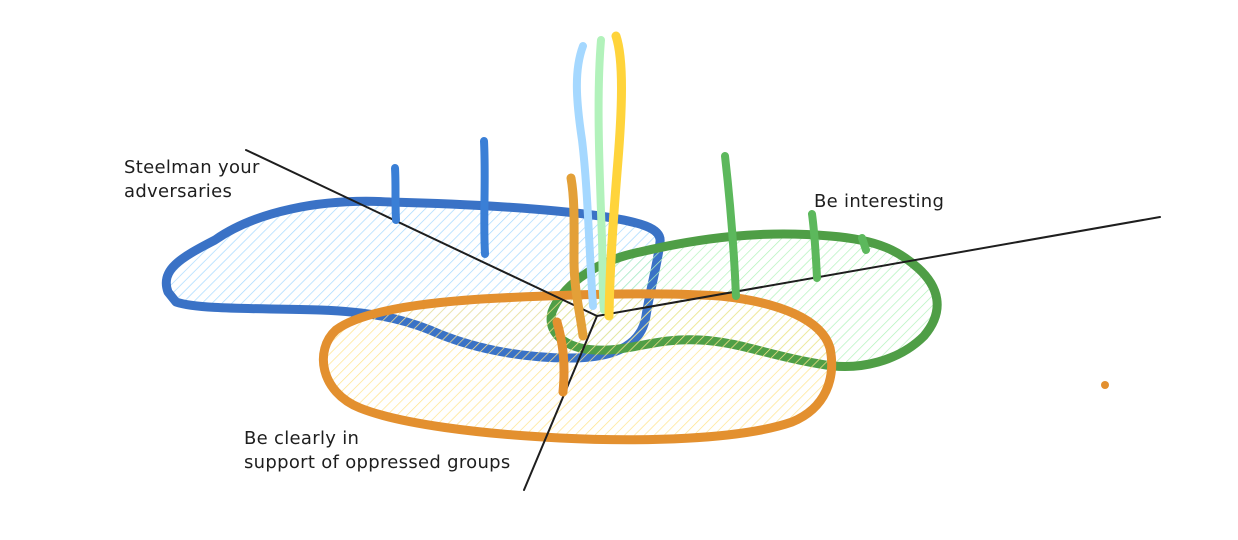 Image resolution: width=1238 pixels, height=540 pixels. Describe the element at coordinates (377, 462) in the screenshot. I see `label-support-line-2: support of oppressed groups` at that location.